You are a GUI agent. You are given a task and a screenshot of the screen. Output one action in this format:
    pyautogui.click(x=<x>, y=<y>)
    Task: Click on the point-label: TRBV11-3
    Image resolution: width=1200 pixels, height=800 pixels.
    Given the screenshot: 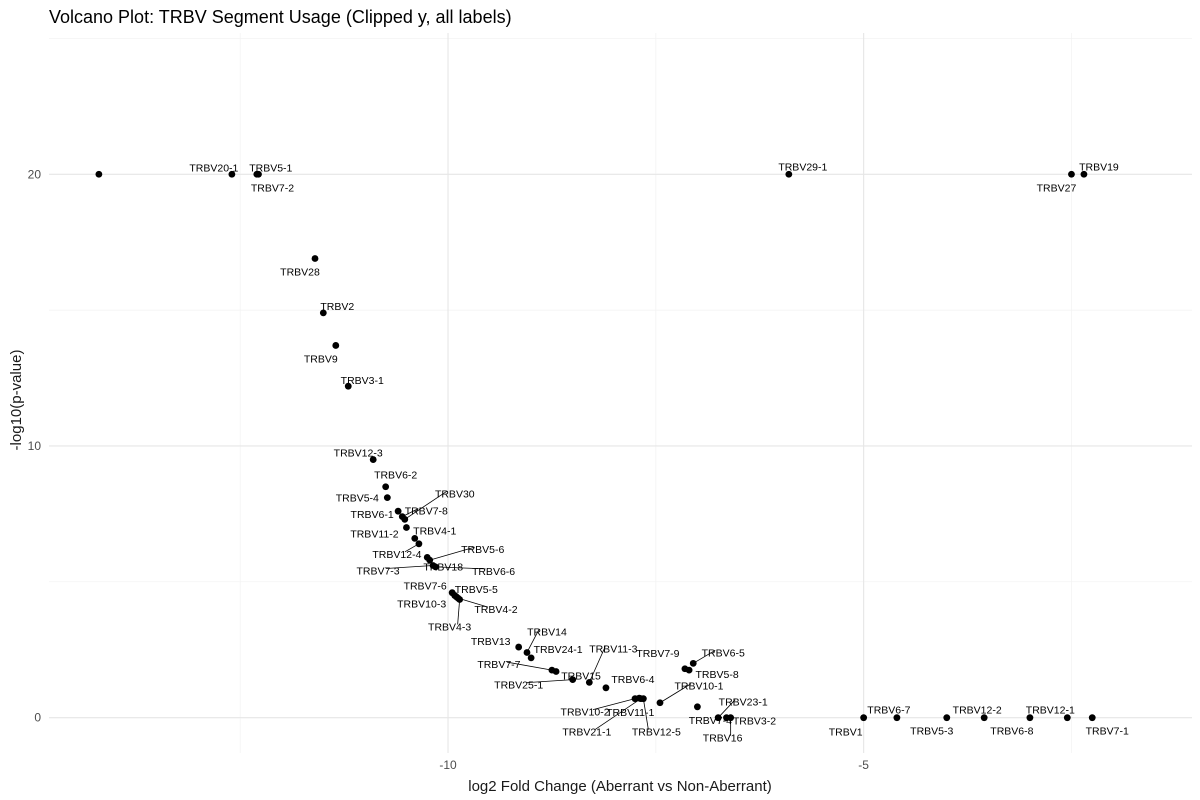 What is the action you would take?
    pyautogui.click(x=613, y=649)
    